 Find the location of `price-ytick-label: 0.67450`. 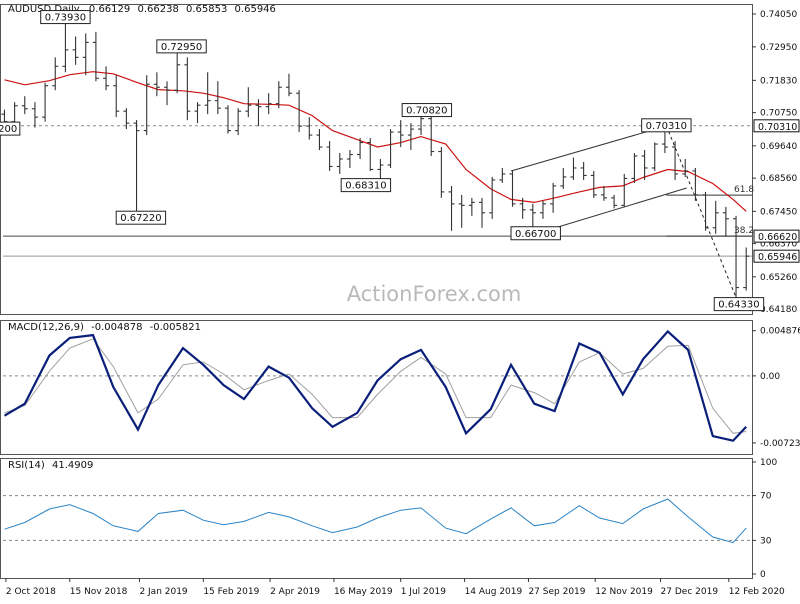

price-ytick-label: 0.67450 is located at coordinates (778, 212).